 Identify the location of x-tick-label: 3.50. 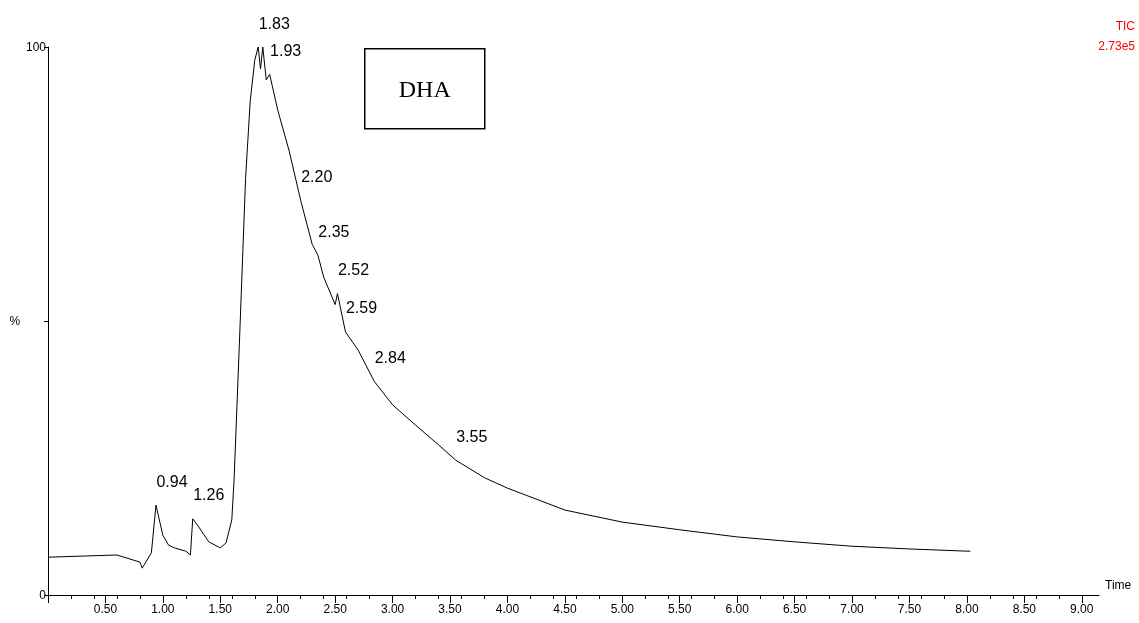
(450, 609).